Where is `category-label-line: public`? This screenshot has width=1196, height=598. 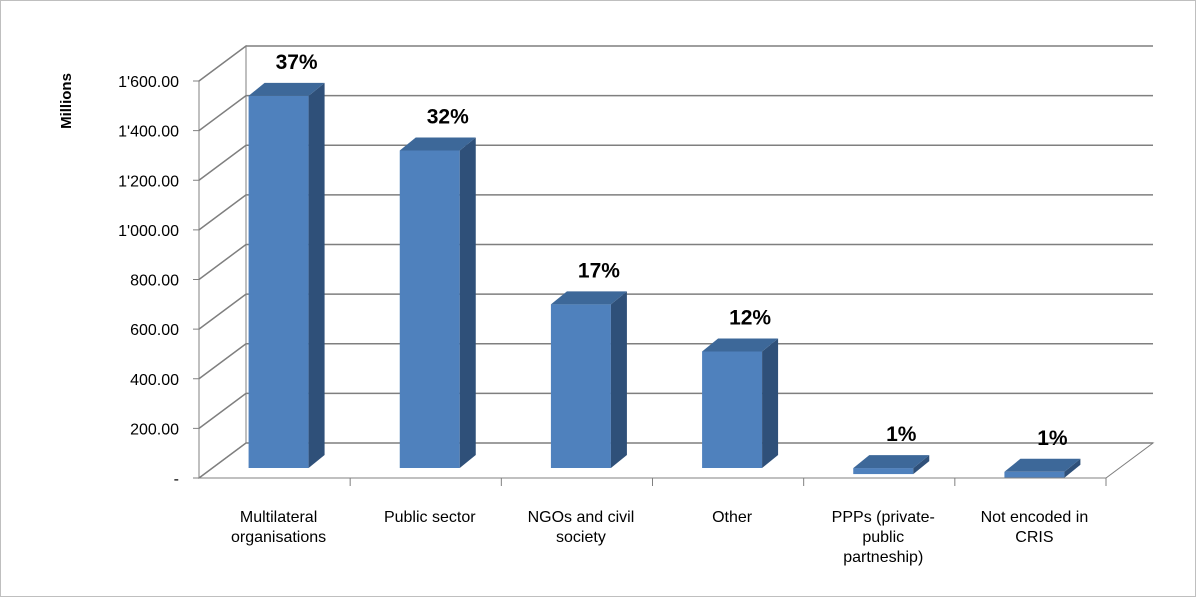
category-label-line: public is located at coordinates (883, 537).